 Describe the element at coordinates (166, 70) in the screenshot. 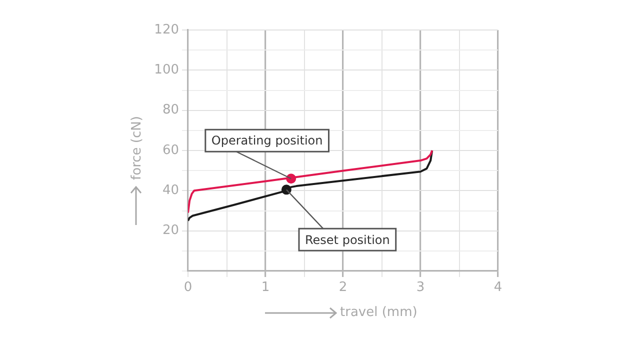

I see `y-tick-label: 100` at that location.